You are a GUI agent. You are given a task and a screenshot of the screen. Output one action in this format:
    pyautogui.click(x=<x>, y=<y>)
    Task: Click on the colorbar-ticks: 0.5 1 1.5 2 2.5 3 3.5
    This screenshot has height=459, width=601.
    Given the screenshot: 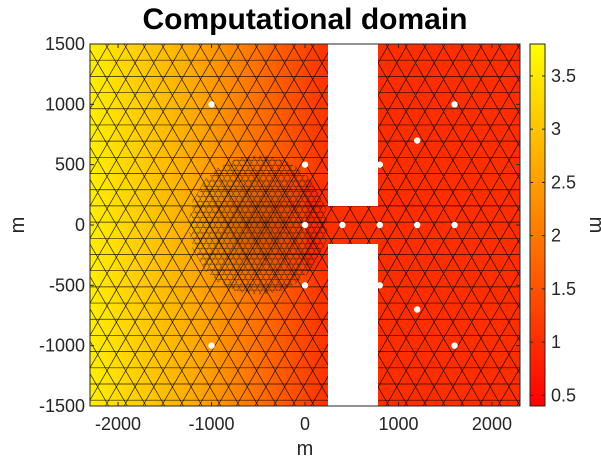 What is the action you would take?
    pyautogui.click(x=553, y=235)
    